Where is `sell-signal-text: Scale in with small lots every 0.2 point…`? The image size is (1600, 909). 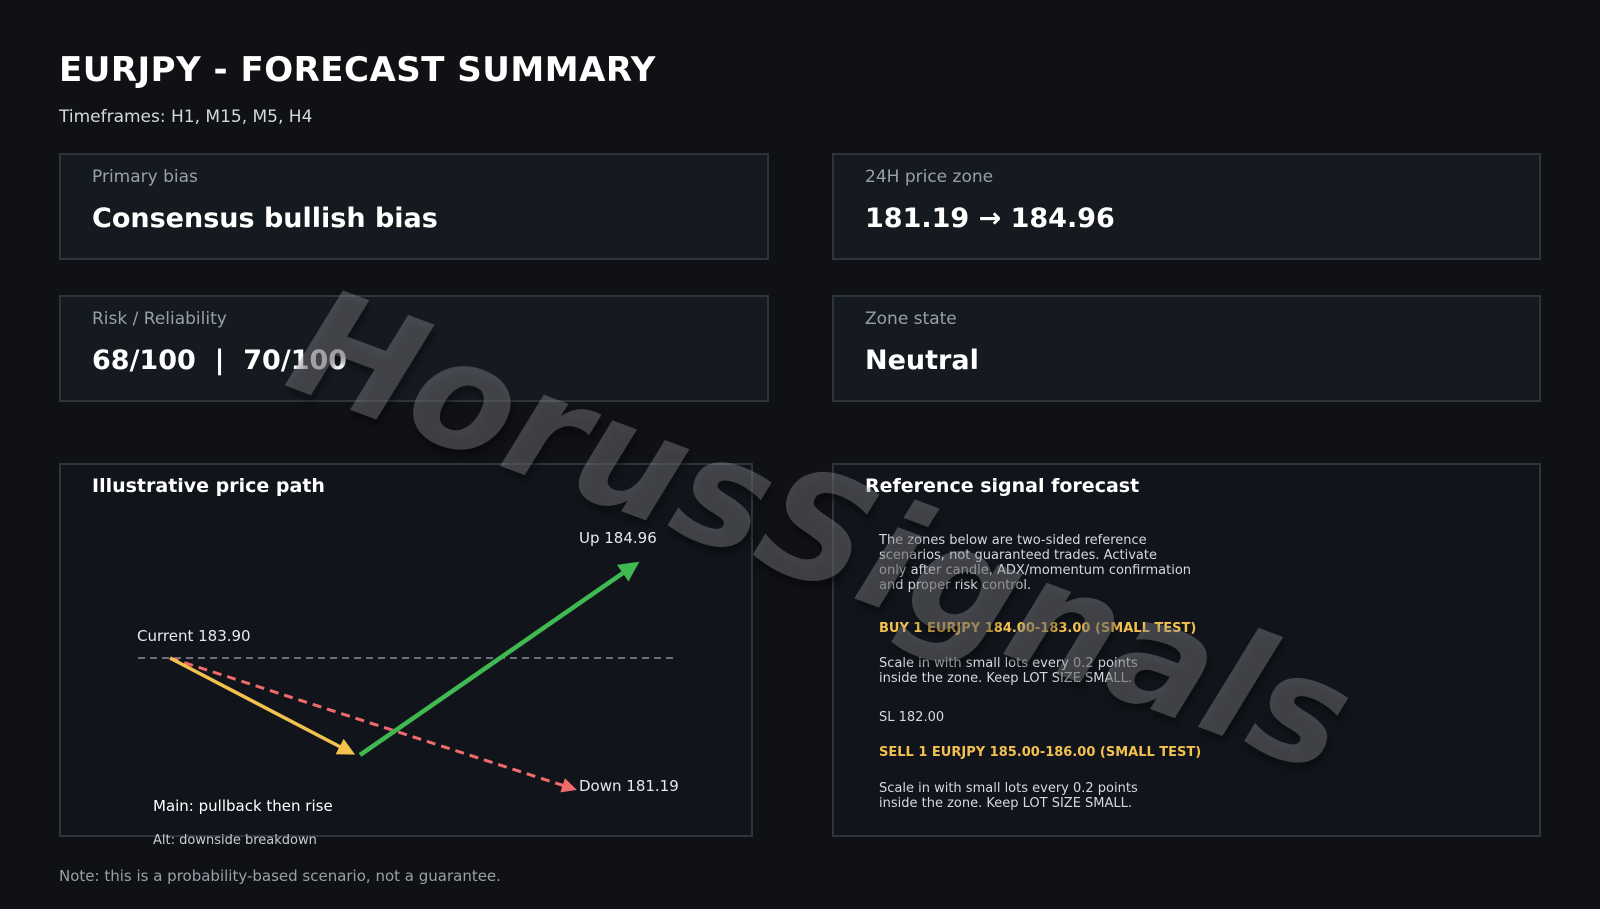 sell-signal-text: Scale in with small lots every 0.2 point… is located at coordinates (1008, 796).